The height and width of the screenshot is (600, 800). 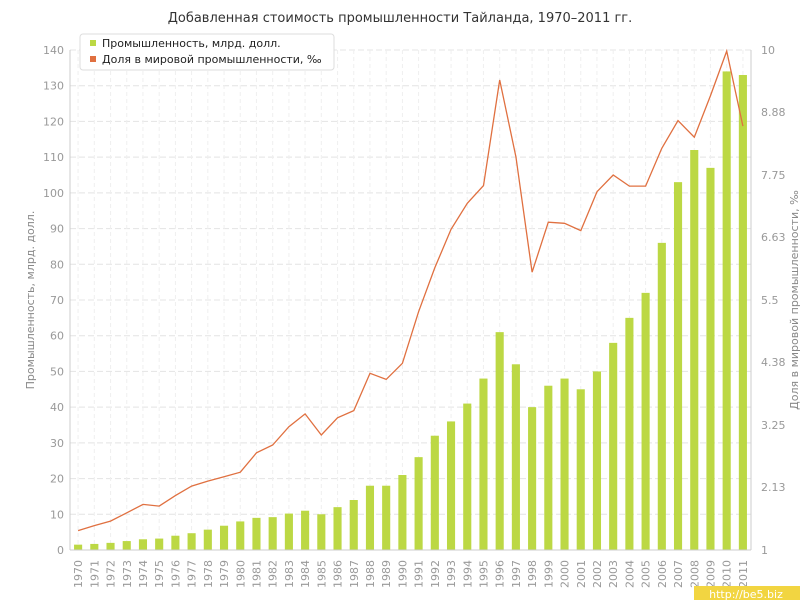 What do you see at coordinates (57, 371) in the screenshot?
I see `y-tick-left: 50` at bounding box center [57, 371].